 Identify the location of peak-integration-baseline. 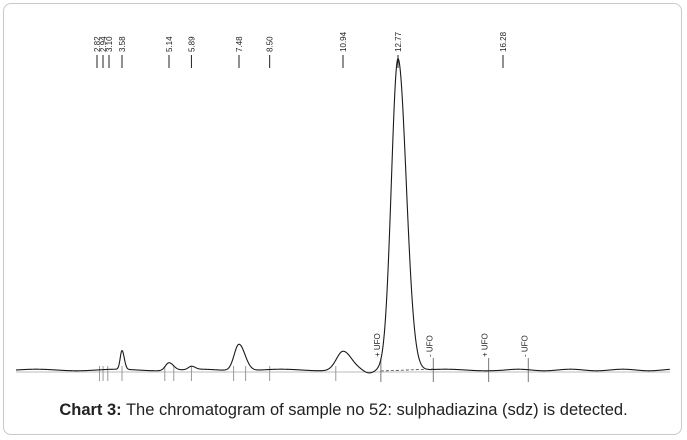
(407, 370).